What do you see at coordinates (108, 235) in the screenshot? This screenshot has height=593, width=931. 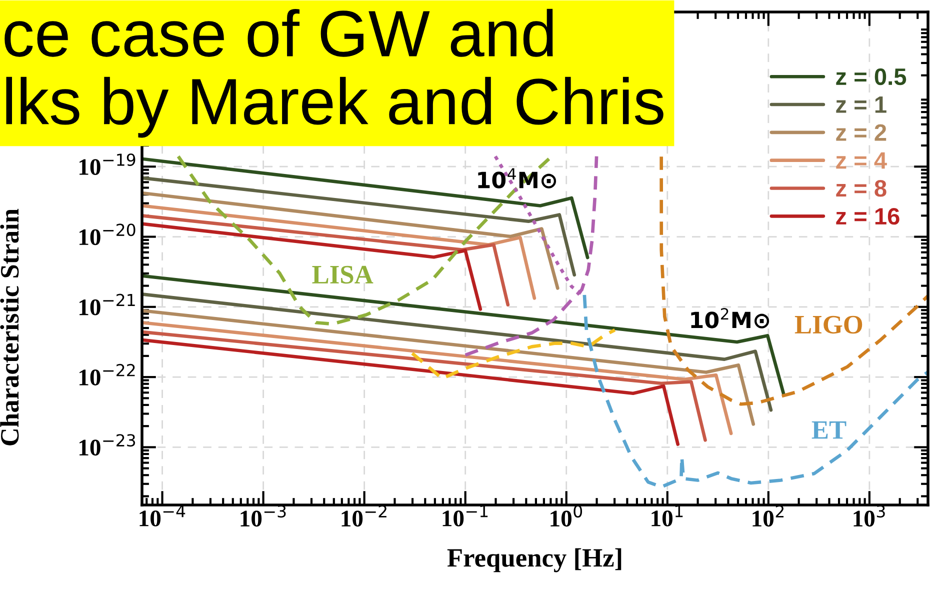 I see `y-tick-label: 10$^{−20}$` at bounding box center [108, 235].